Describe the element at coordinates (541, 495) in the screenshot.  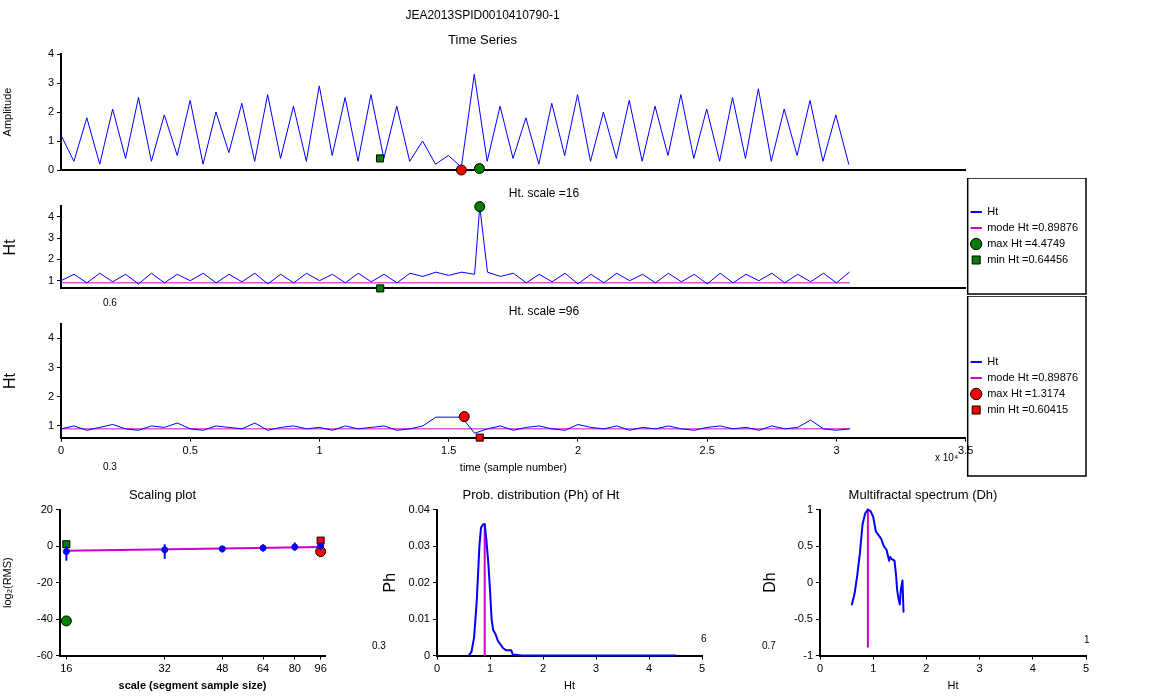
I see `chart-title: Prob. distribution (Ph) of Ht` at that location.